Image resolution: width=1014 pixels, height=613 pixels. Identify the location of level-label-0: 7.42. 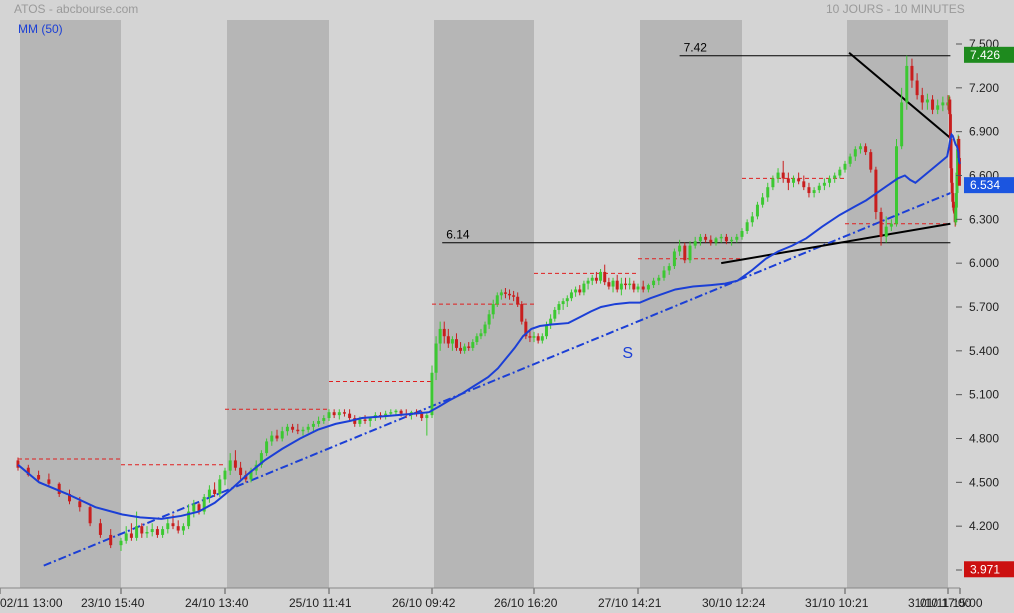
(696, 48).